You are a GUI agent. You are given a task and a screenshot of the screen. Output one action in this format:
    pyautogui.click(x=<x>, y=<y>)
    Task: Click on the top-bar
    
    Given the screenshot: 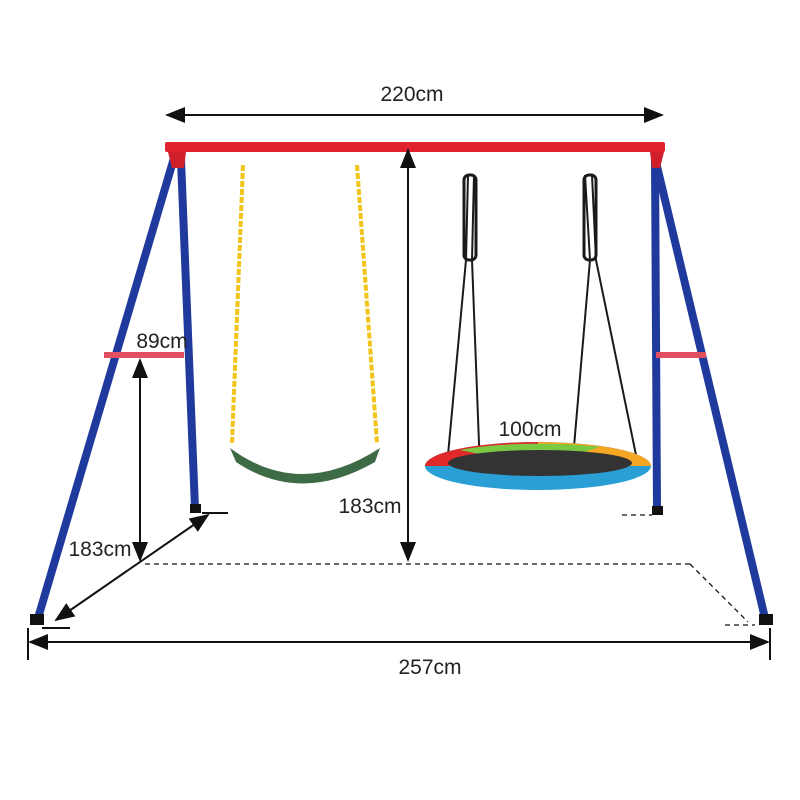 What is the action you would take?
    pyautogui.click(x=415, y=147)
    